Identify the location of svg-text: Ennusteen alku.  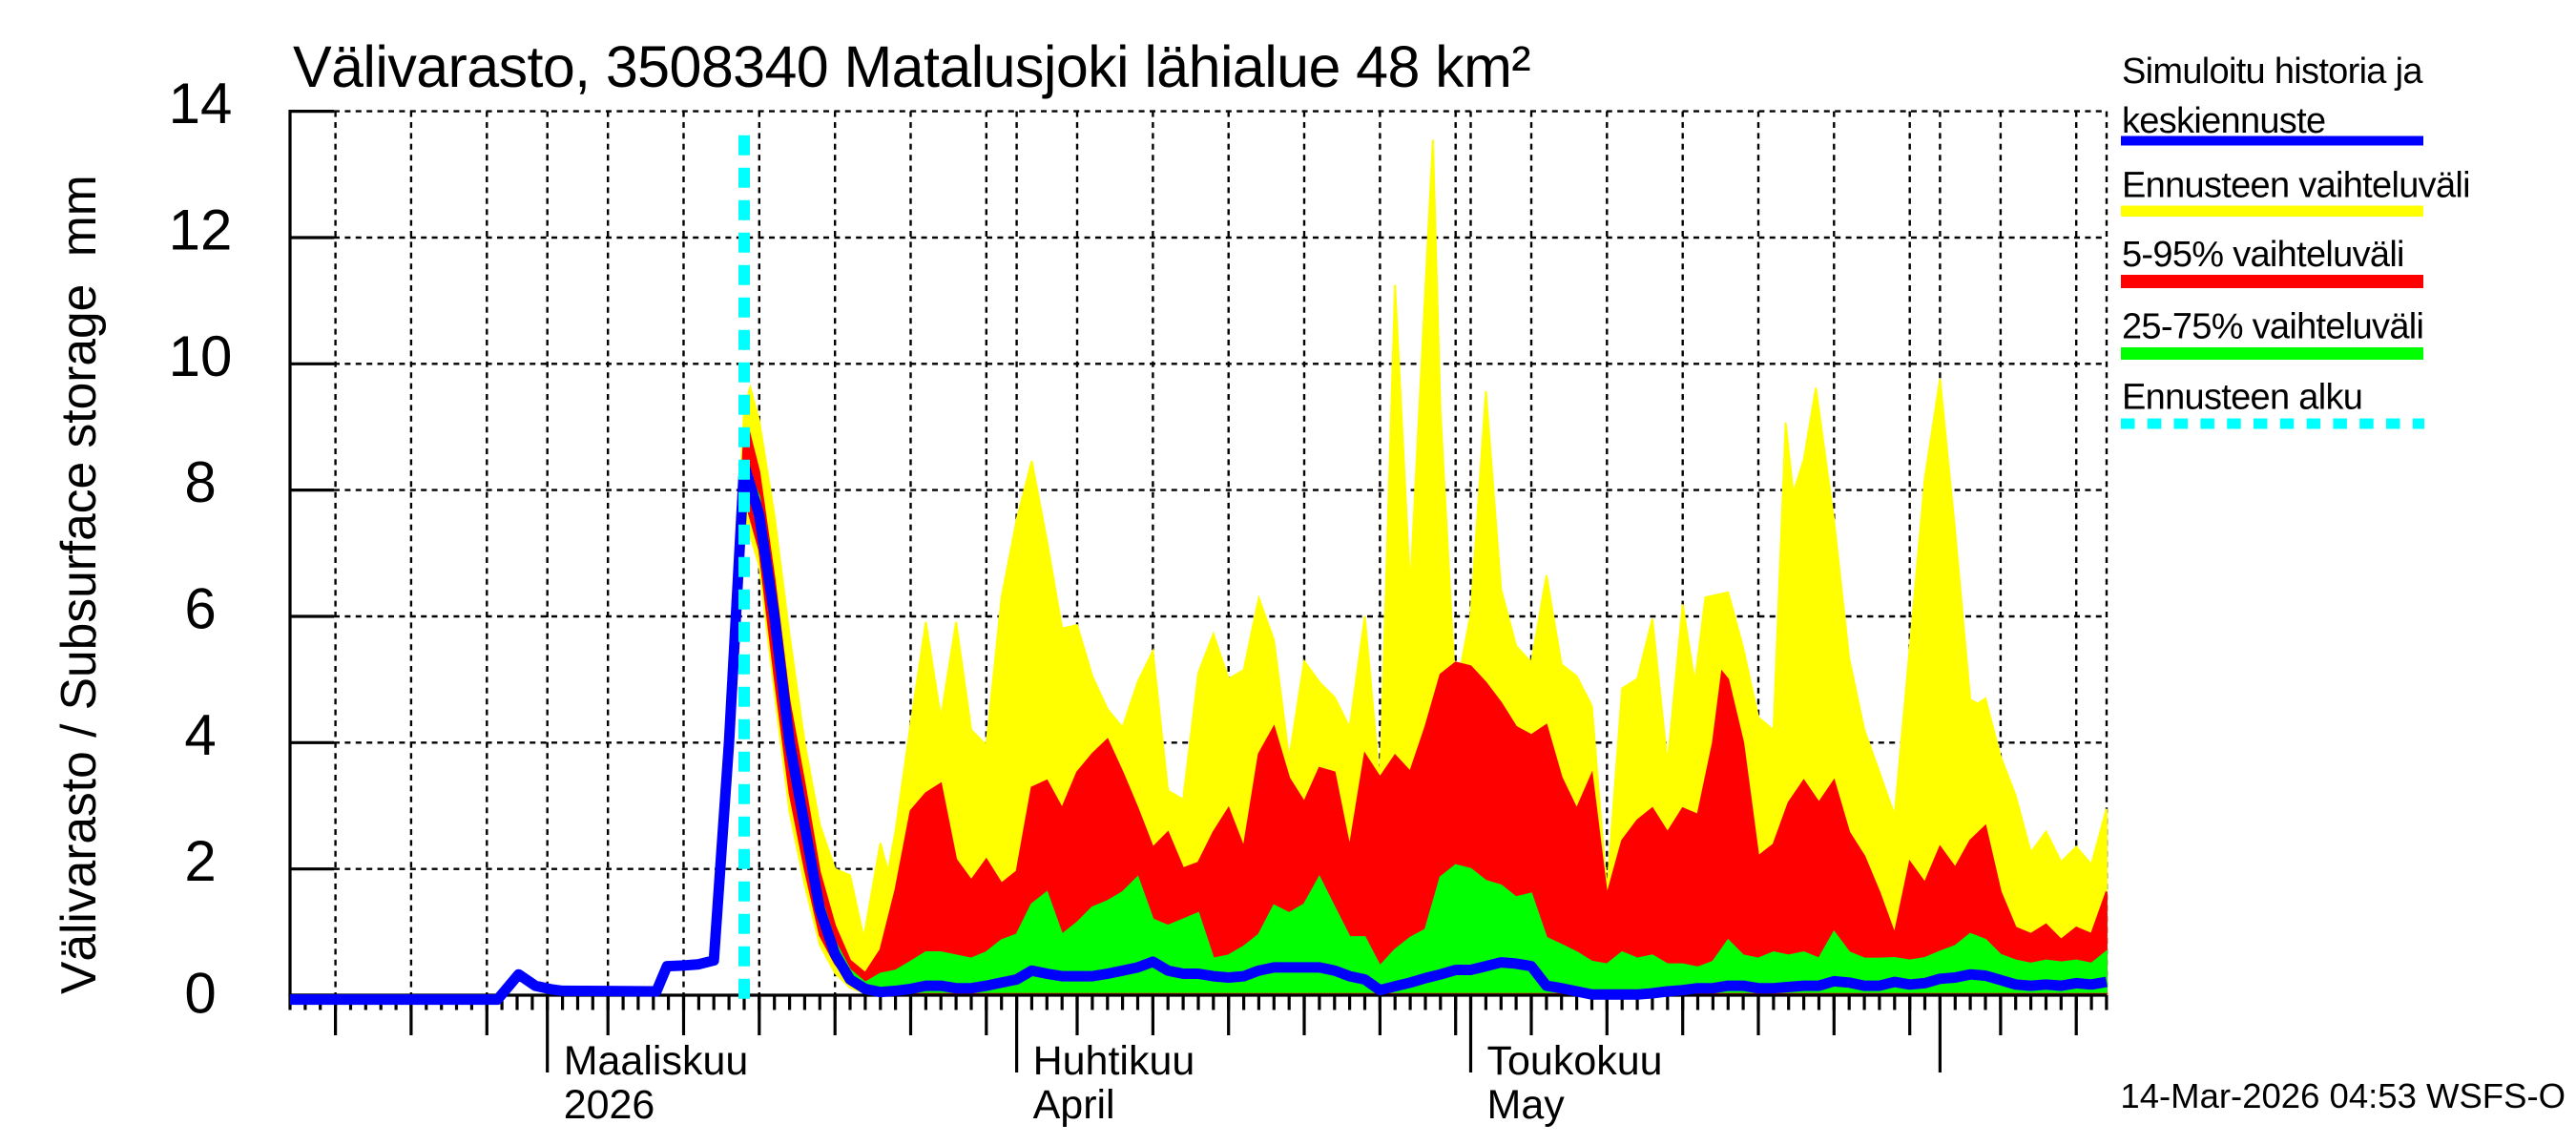
(2242, 398).